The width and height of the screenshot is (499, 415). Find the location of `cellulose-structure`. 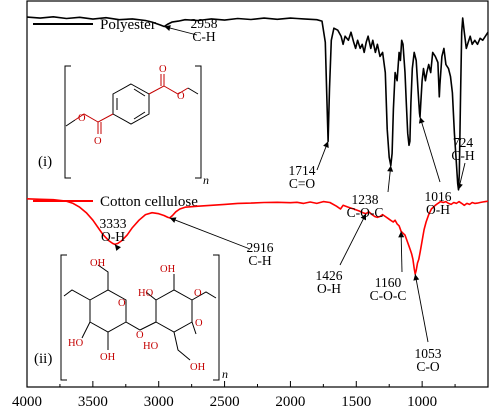

cellulose-structure is located at coordinates (140, 317).